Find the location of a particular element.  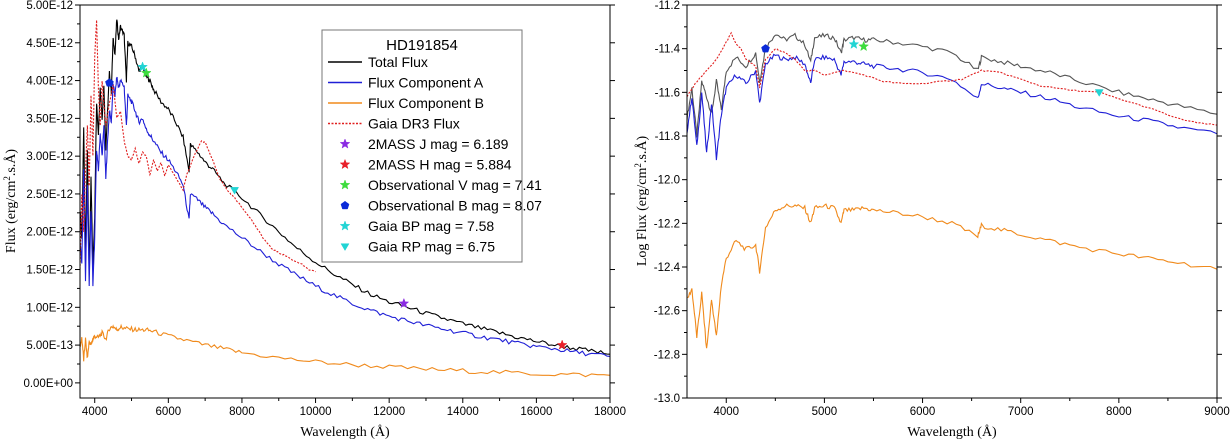

left-xtick-label: 16000 is located at coordinates (536, 412).